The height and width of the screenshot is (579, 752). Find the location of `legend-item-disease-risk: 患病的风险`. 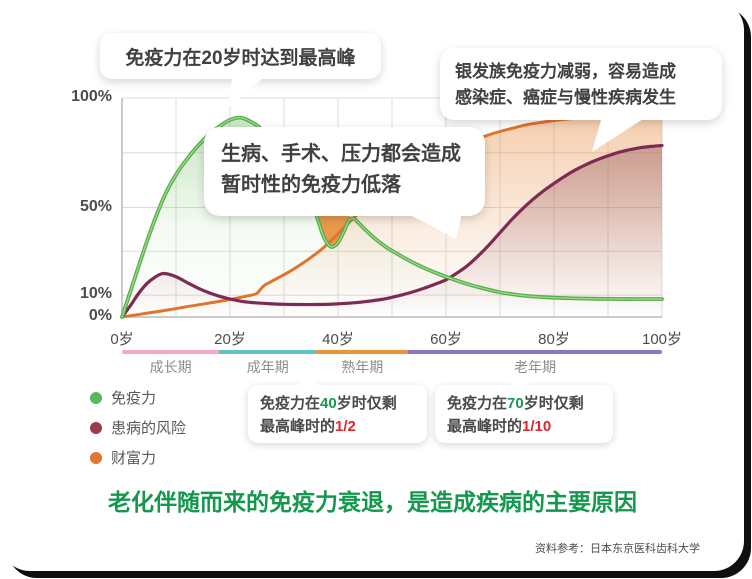

legend-item-disease-risk: 患病的风险 is located at coordinates (138, 427).